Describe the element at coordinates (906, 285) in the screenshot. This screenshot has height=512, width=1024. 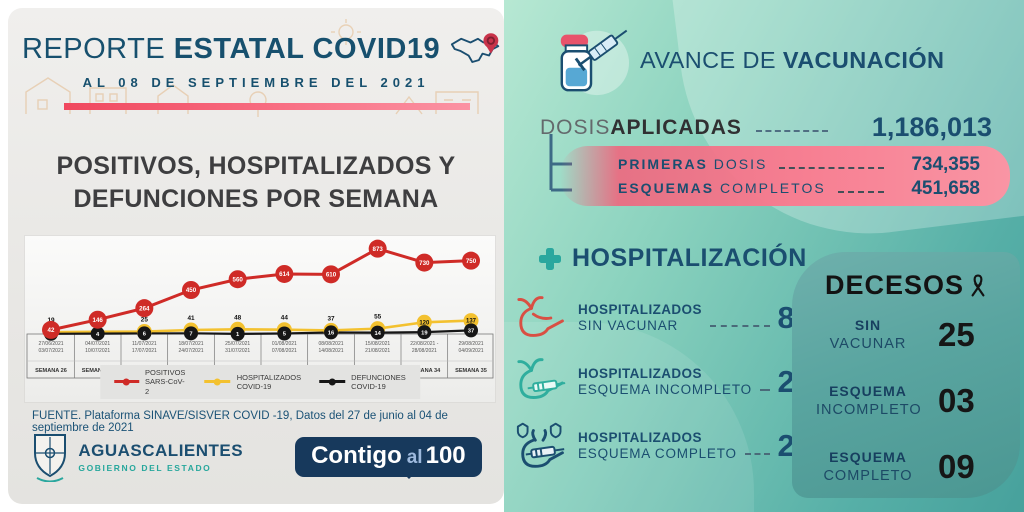
I see `deaths-heading: DECESOS` at that location.